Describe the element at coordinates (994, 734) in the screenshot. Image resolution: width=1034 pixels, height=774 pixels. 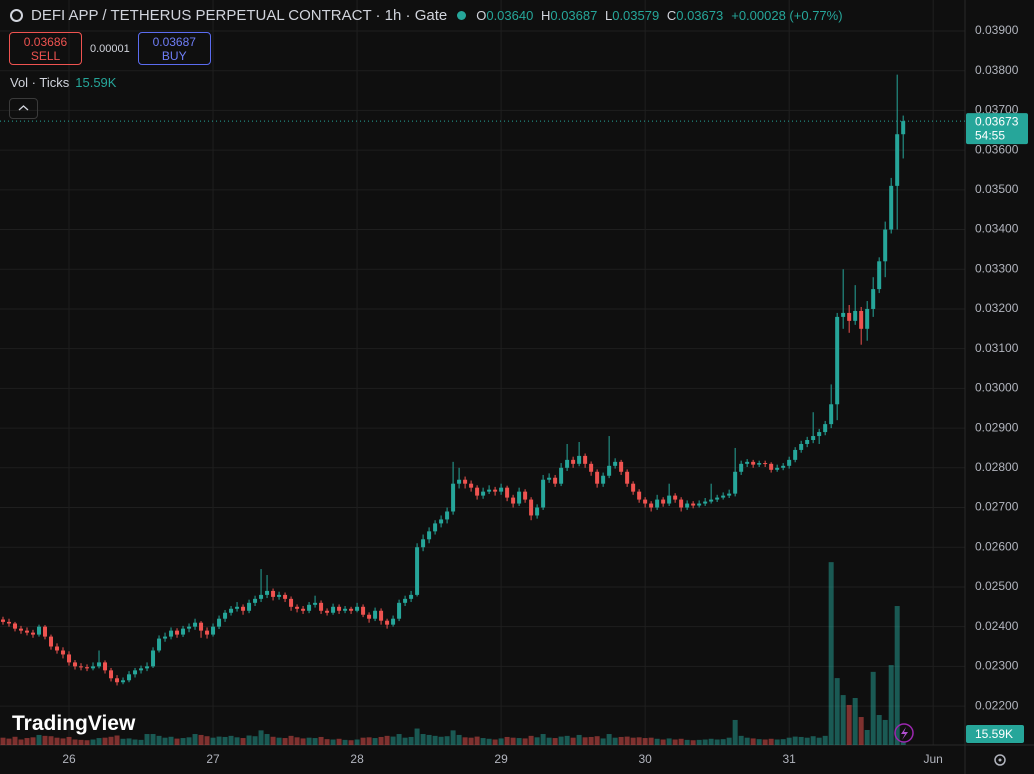
I see `volume-tag-value: 15.59K` at that location.